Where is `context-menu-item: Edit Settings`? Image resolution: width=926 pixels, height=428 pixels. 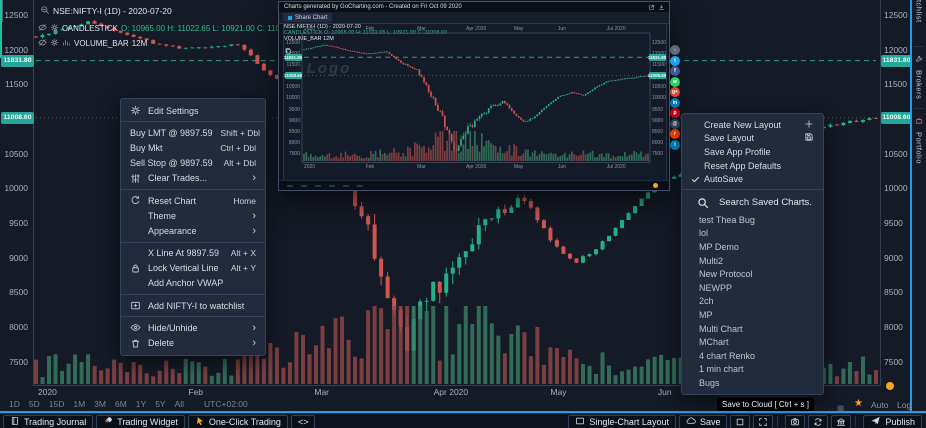 context-menu-item: Edit Settings is located at coordinates (193, 110).